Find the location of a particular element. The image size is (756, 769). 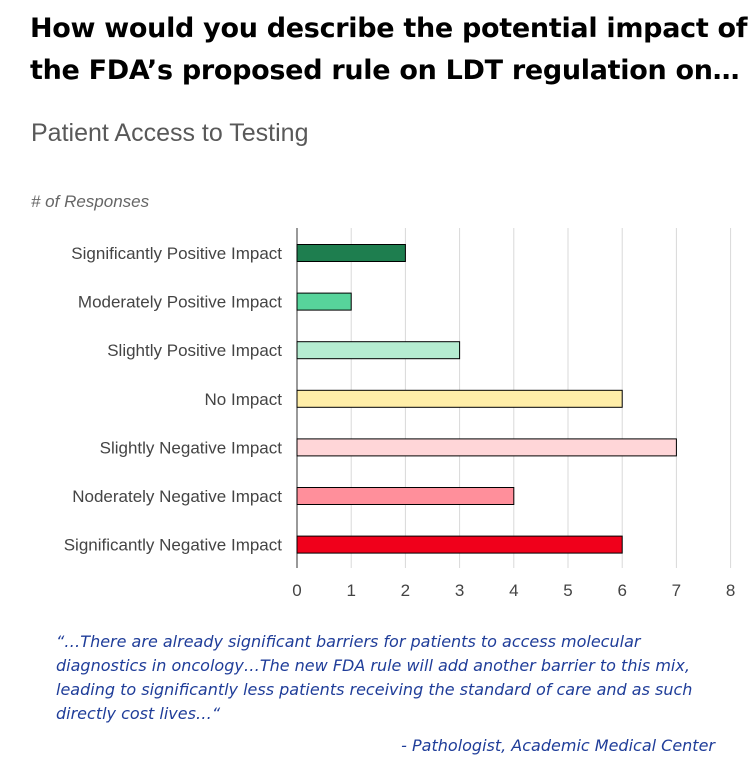

x-tick-label: 8 is located at coordinates (730, 590).